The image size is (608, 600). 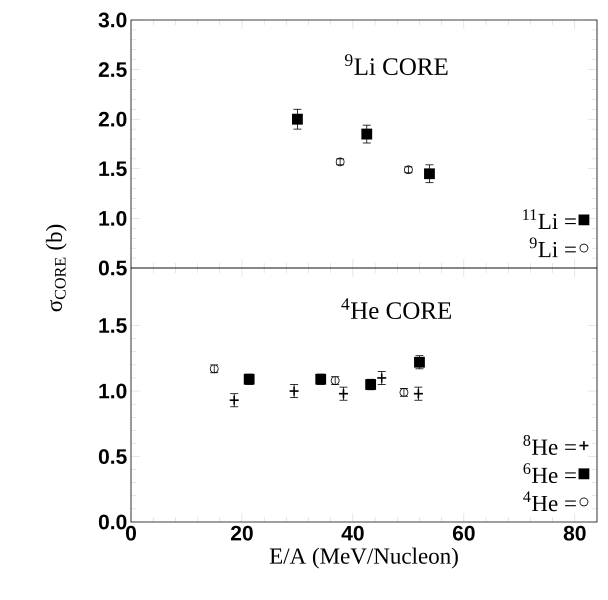 What do you see at coordinates (364, 558) in the screenshot?
I see `x-axis-title: E/A (MeV/Nucleon)` at bounding box center [364, 558].